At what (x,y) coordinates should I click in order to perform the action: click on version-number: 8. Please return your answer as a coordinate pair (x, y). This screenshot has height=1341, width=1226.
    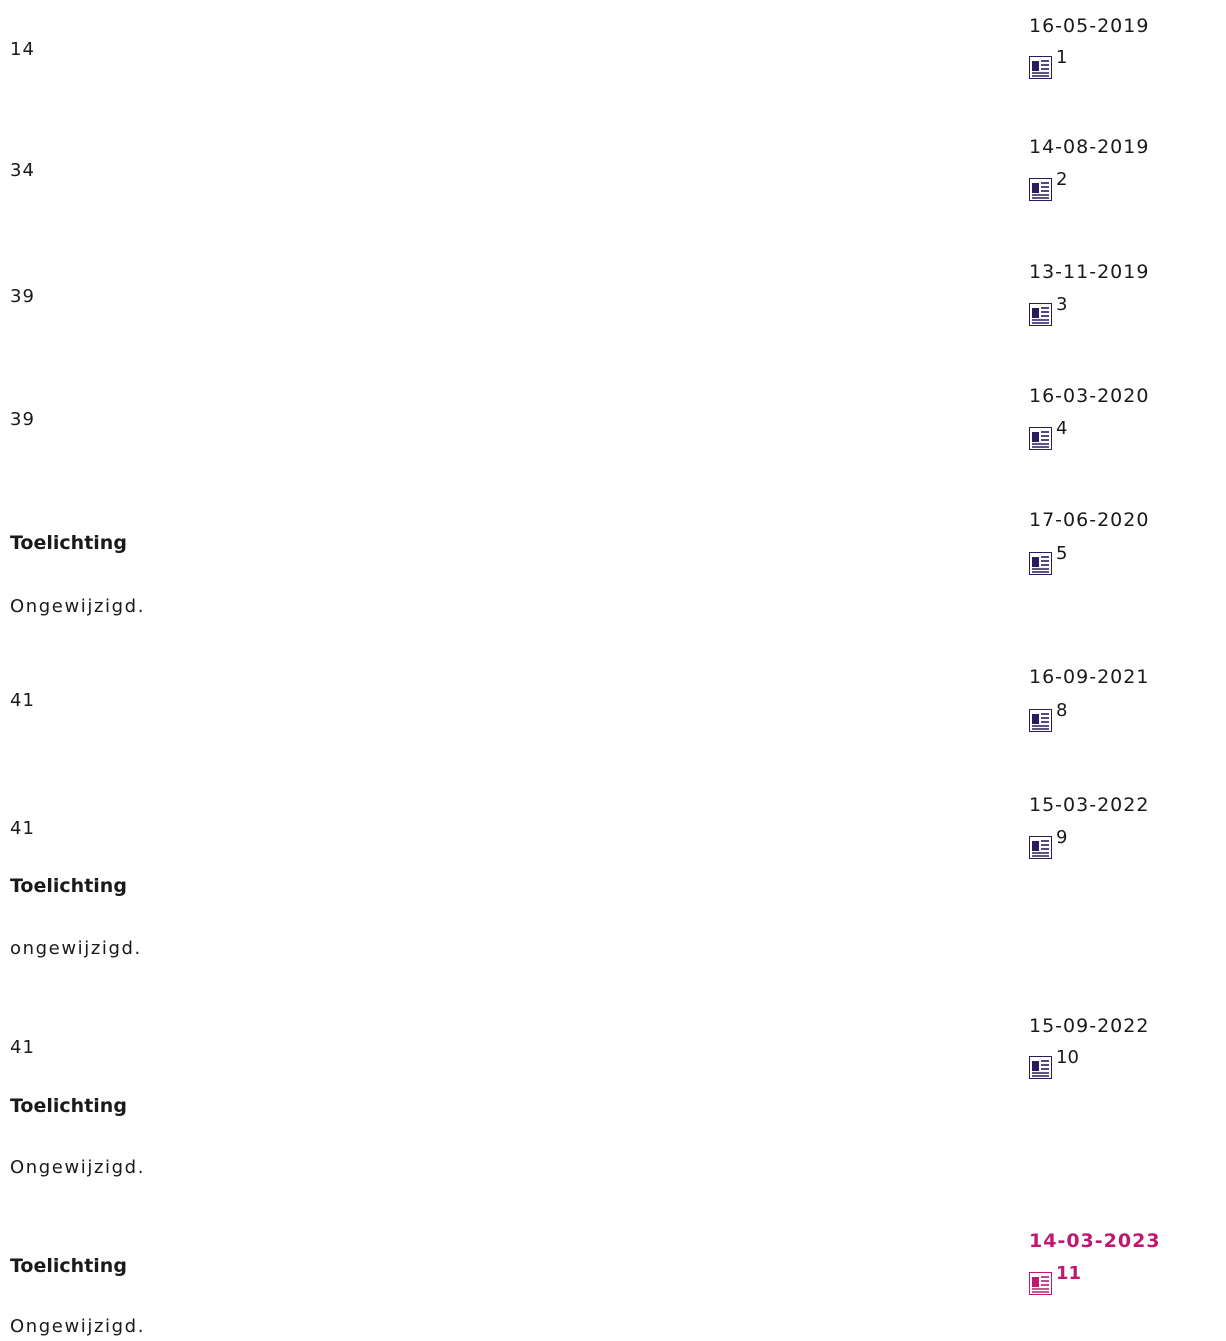
    Looking at the image, I should click on (1062, 710).